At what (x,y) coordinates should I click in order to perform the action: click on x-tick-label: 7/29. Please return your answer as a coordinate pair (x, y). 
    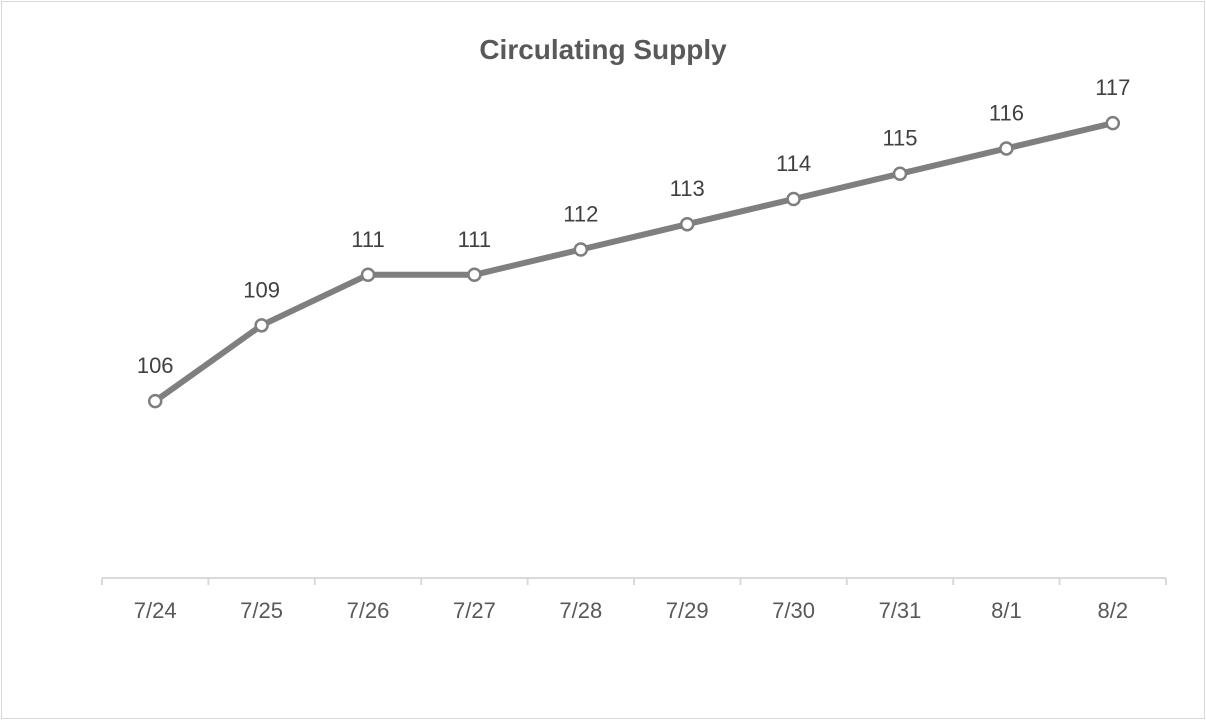
    Looking at the image, I should click on (687, 610).